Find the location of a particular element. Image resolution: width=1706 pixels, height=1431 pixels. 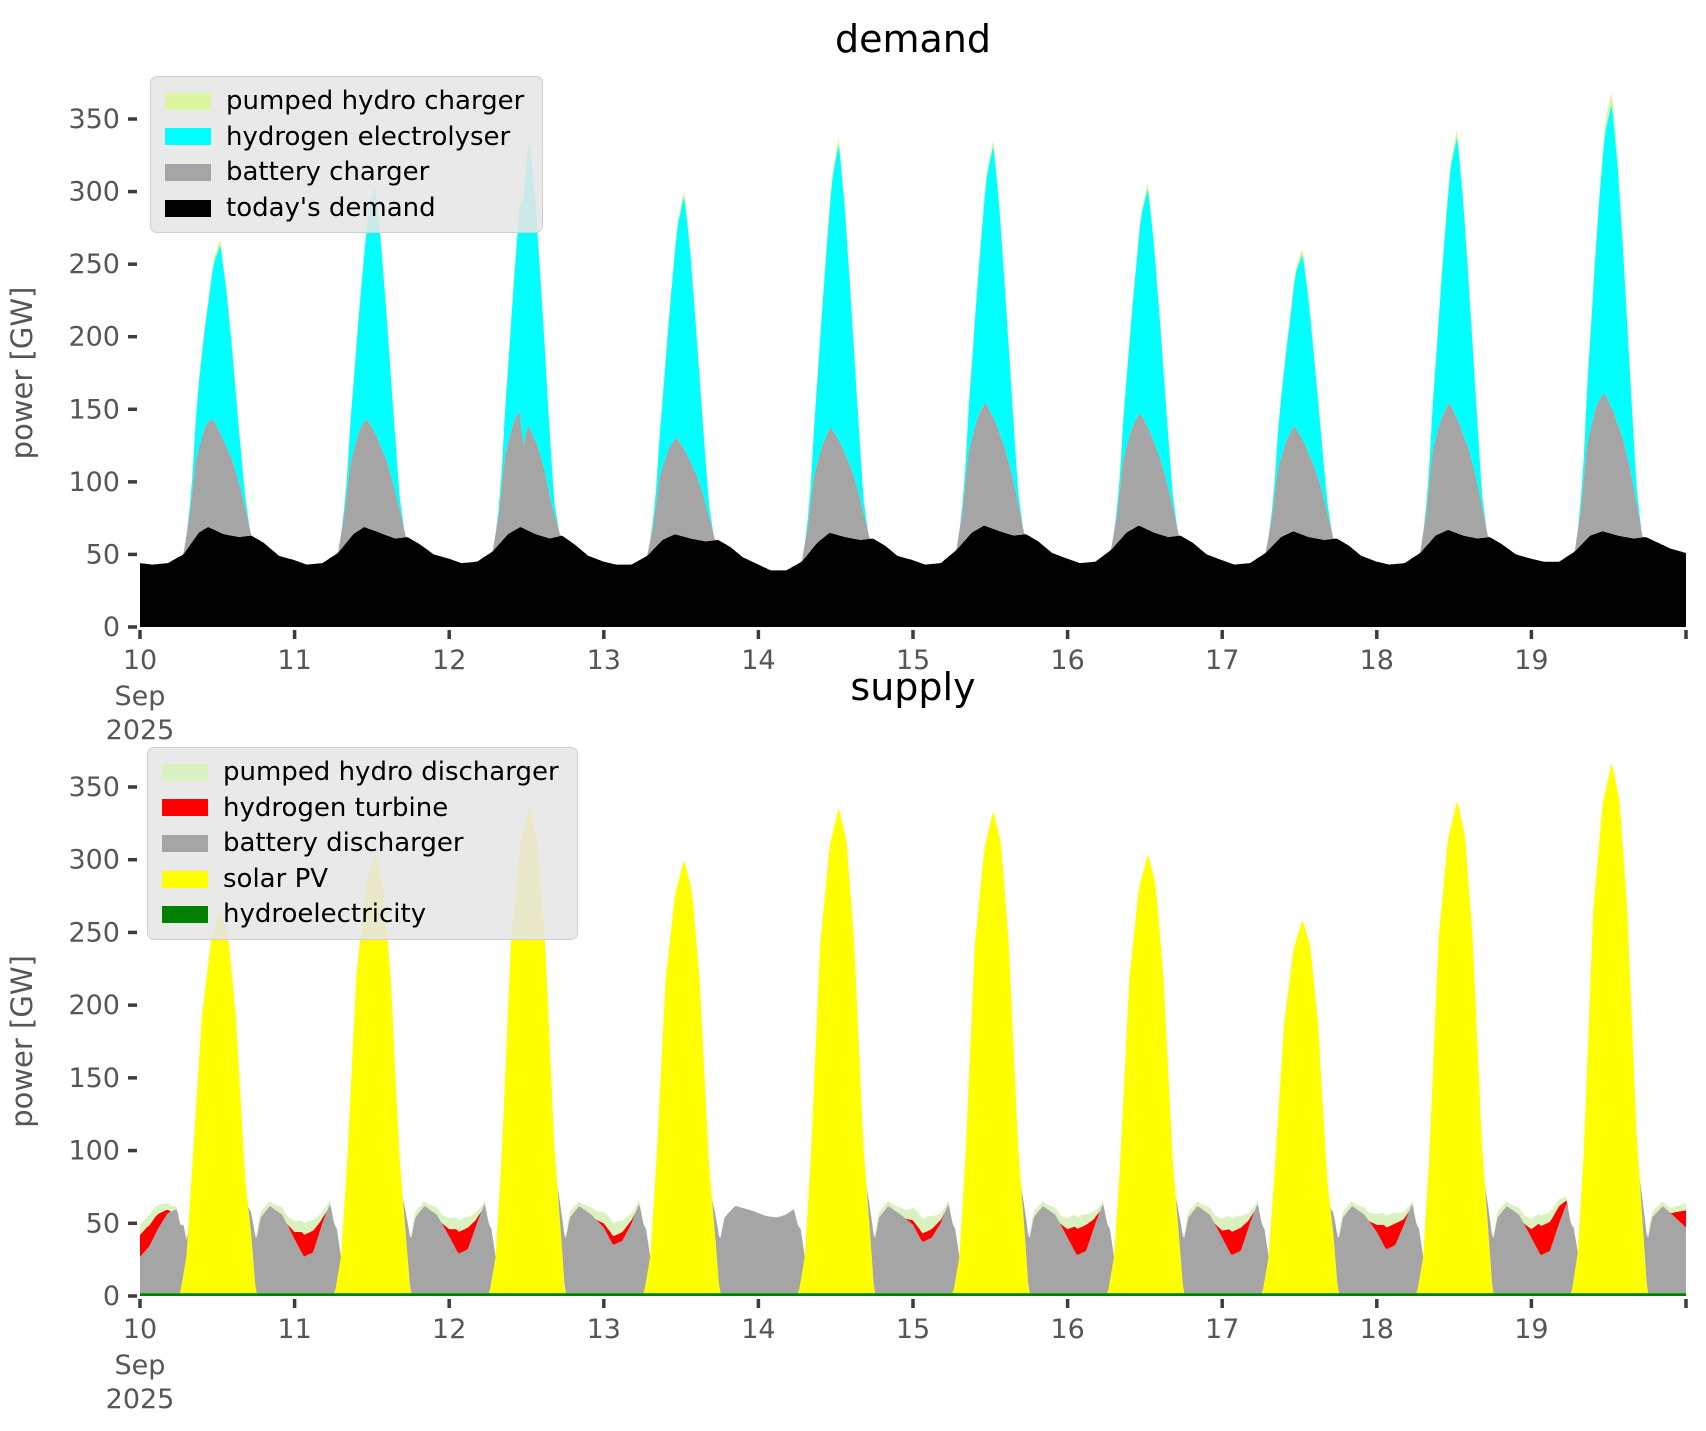

chart-title-supply: supply is located at coordinates (912, 687).